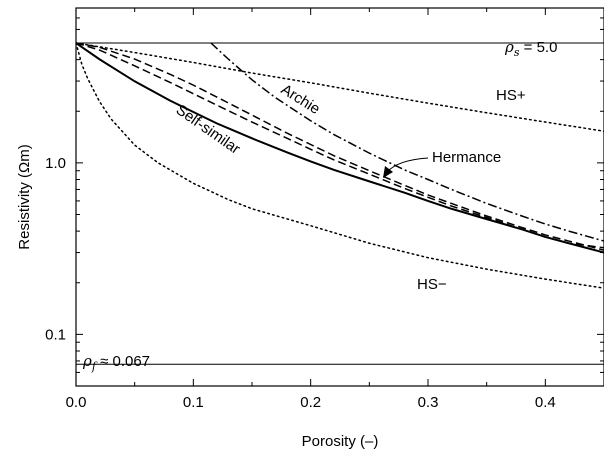  What do you see at coordinates (388, 172) in the screenshot?
I see `hermance-arrowhead` at bounding box center [388, 172].